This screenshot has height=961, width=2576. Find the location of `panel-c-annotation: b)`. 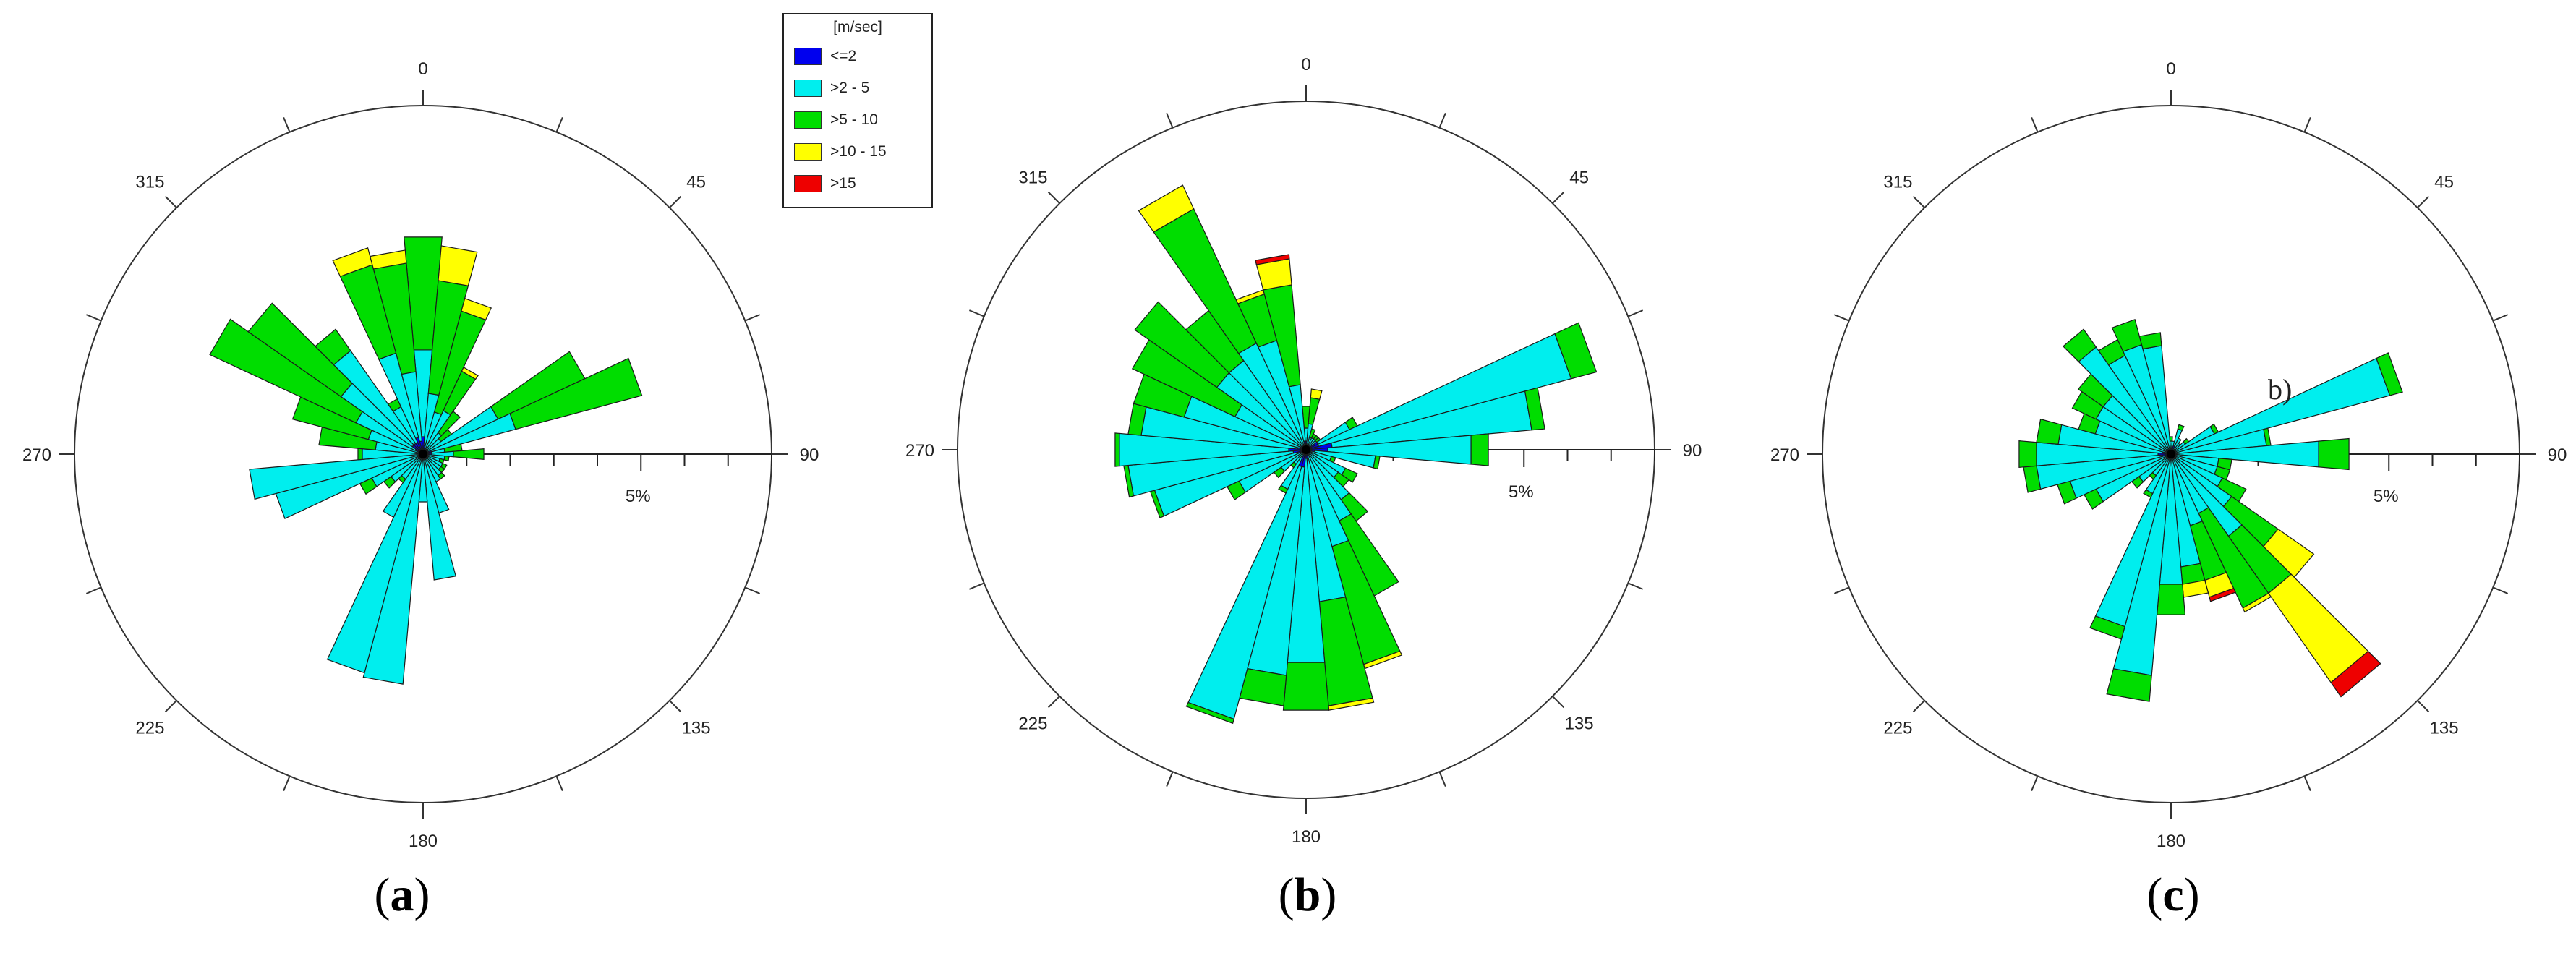

panel-c-annotation: b) is located at coordinates (2280, 389).